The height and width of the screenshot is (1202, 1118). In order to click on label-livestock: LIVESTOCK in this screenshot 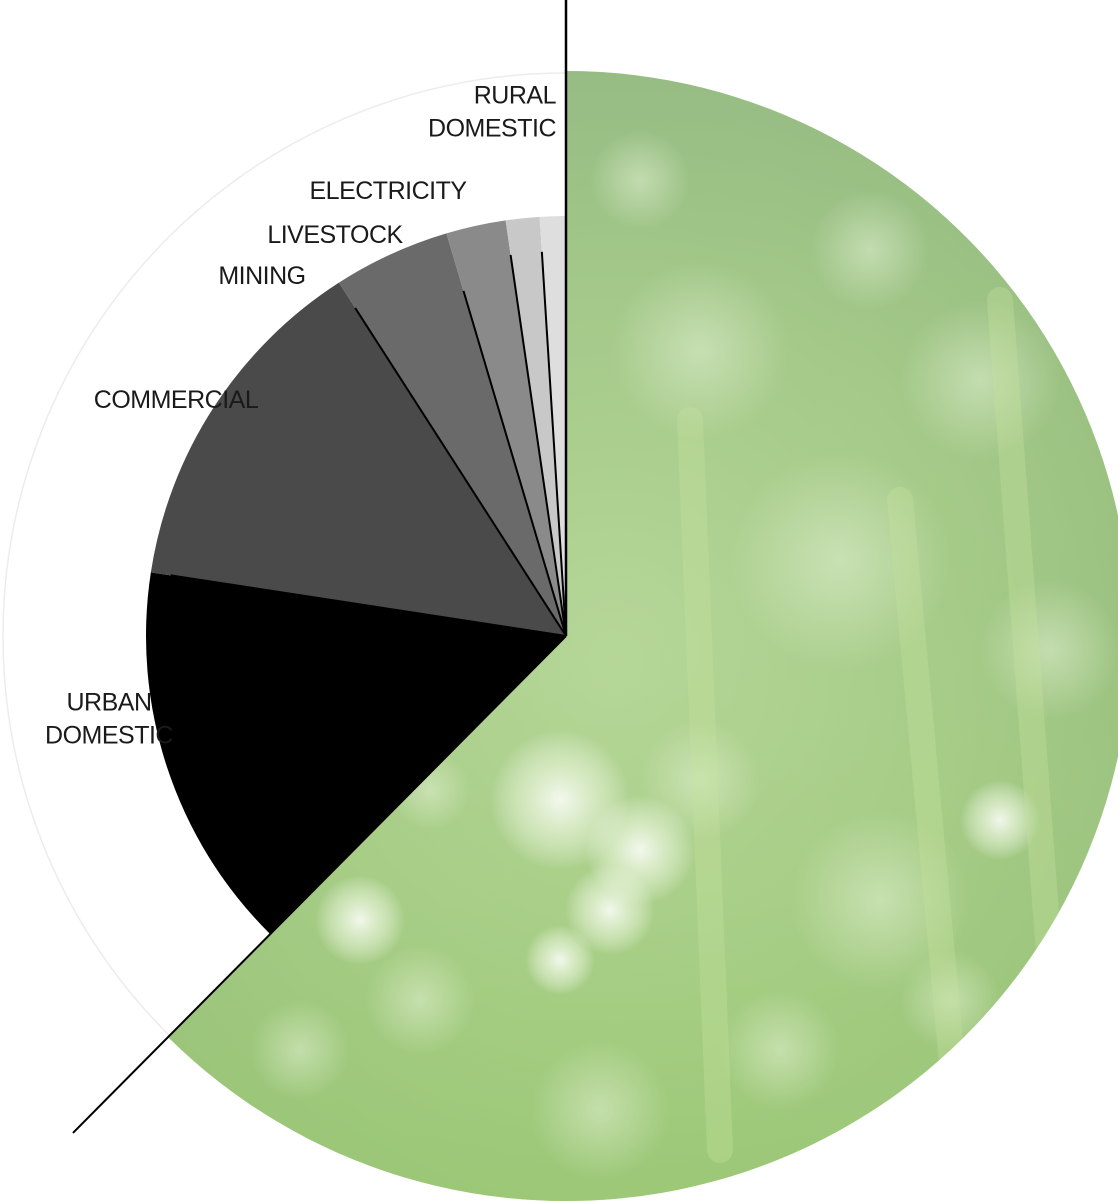, I will do `click(335, 235)`.